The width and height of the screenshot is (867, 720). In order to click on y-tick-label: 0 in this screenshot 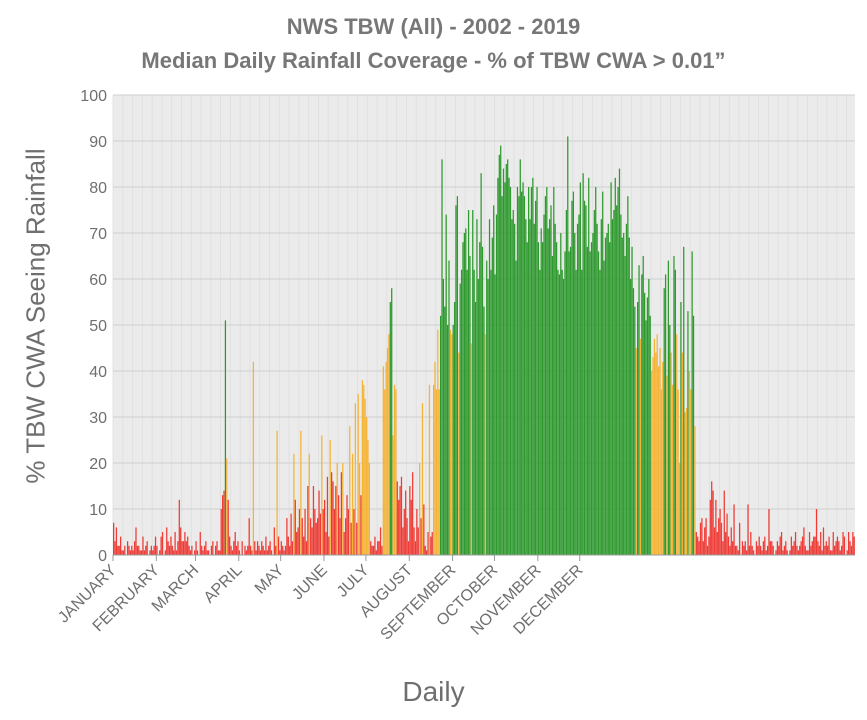, I will do `click(102, 556)`.